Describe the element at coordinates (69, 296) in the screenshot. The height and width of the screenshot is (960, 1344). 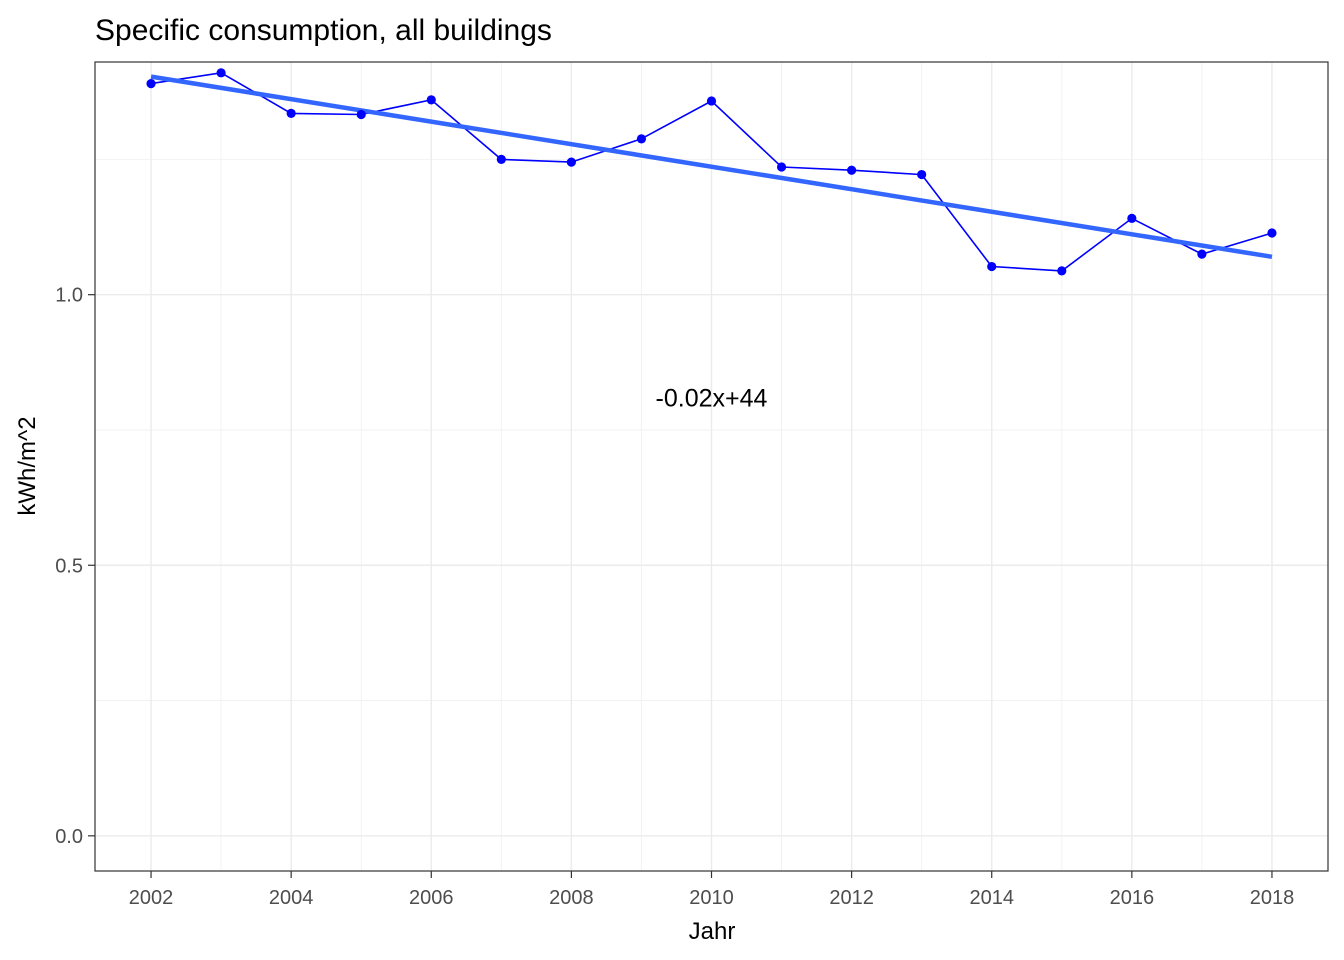
I see `y-tick-label: 1.0` at that location.